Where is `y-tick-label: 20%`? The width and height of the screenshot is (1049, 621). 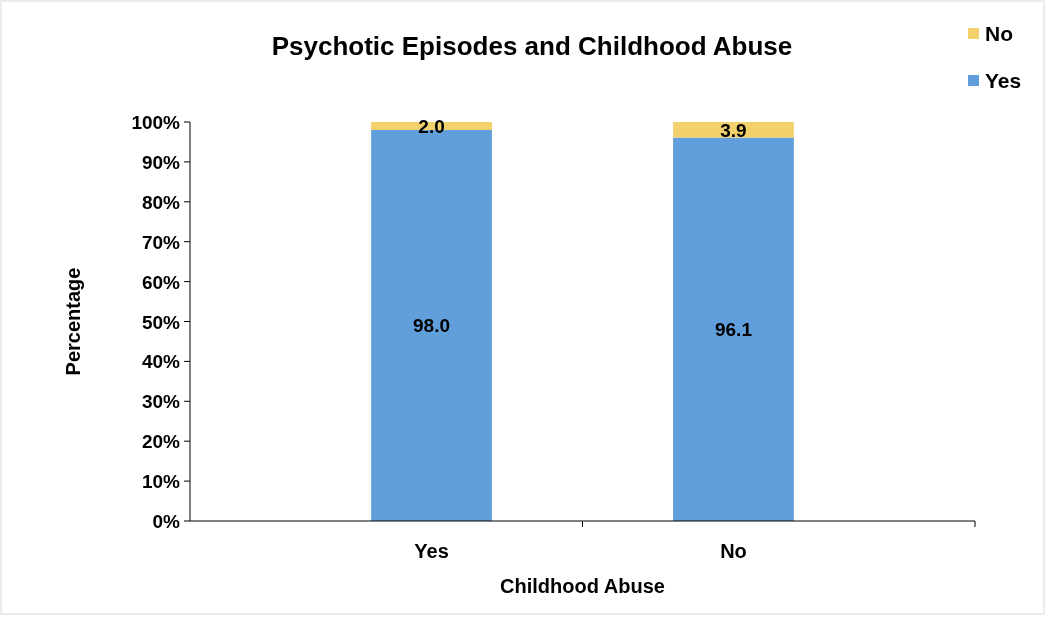 y-tick-label: 20% is located at coordinates (161, 442).